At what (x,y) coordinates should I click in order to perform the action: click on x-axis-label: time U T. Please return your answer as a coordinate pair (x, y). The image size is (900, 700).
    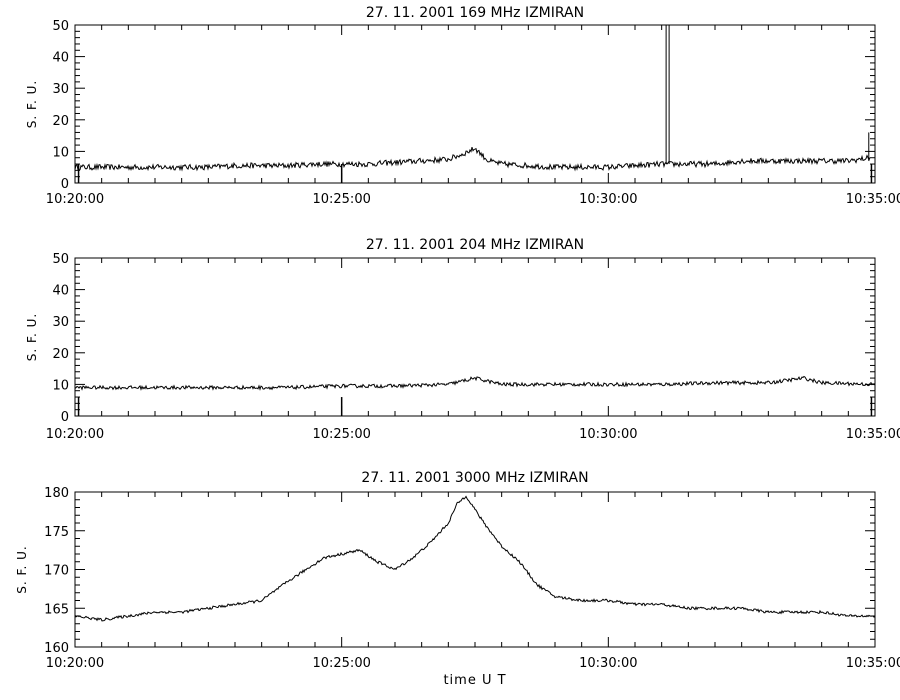
    Looking at the image, I should click on (474, 680).